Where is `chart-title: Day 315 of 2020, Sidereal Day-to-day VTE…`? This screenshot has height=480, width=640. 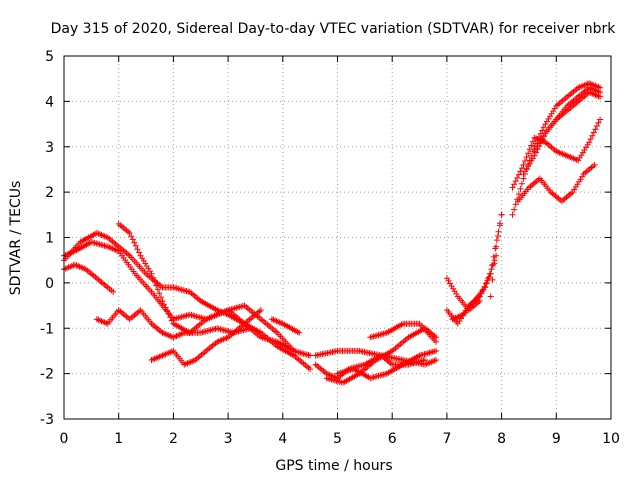 chart-title: Day 315 of 2020, Sidereal Day-to-day VTE… is located at coordinates (334, 29).